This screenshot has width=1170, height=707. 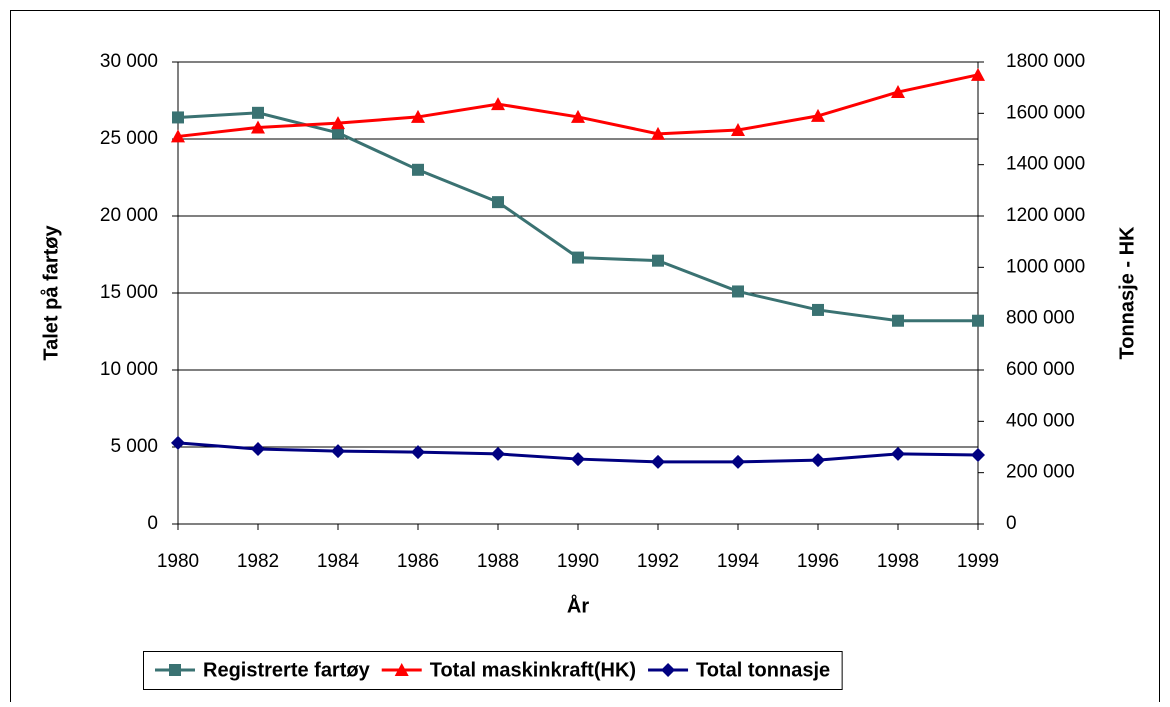 I want to click on x-tick-label: 1994, so click(x=738, y=561).